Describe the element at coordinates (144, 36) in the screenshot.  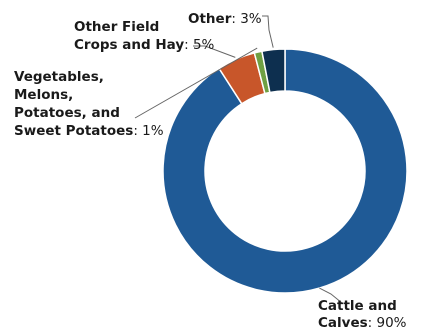
I see `slice-label-other-field-crops: Other Field Crops and Hay: 5%` at that location.